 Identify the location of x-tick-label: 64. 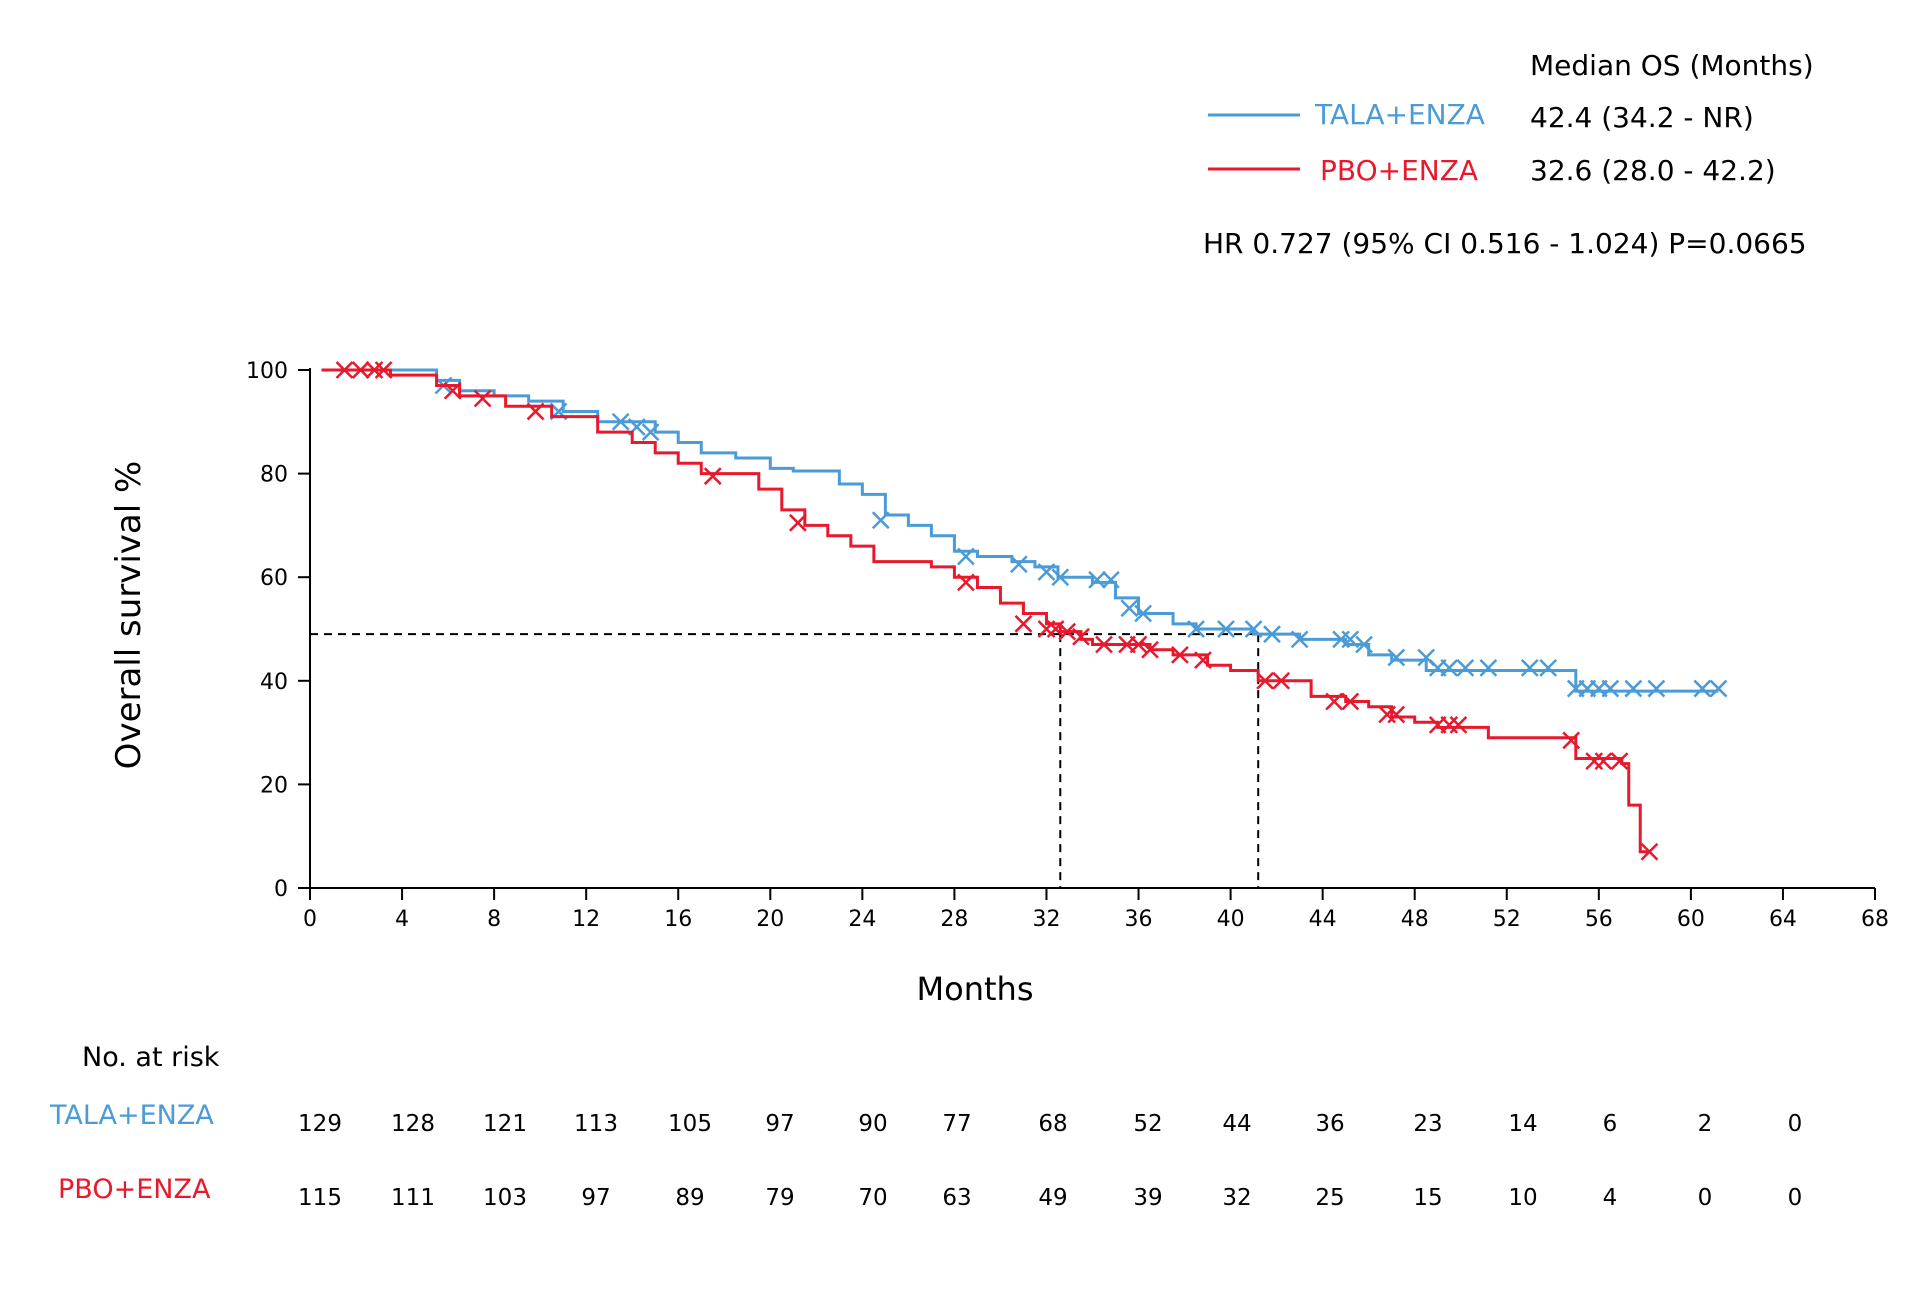
(1783, 919).